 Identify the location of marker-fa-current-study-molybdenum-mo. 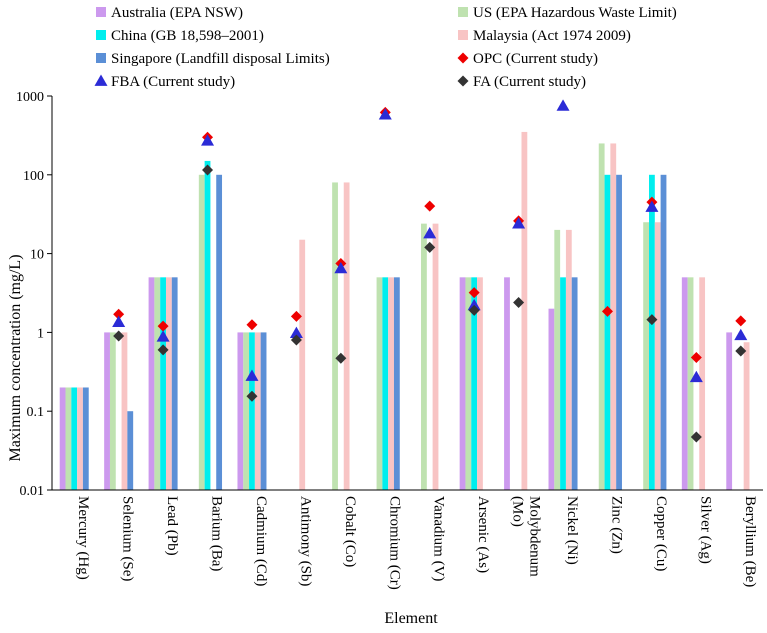
(519, 302).